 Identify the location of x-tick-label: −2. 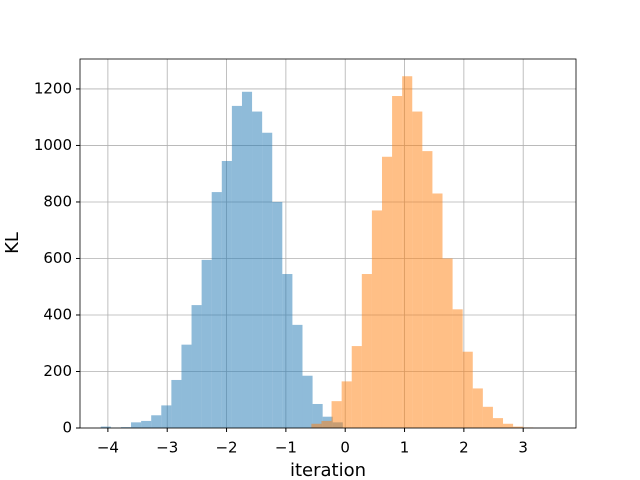
(226, 448).